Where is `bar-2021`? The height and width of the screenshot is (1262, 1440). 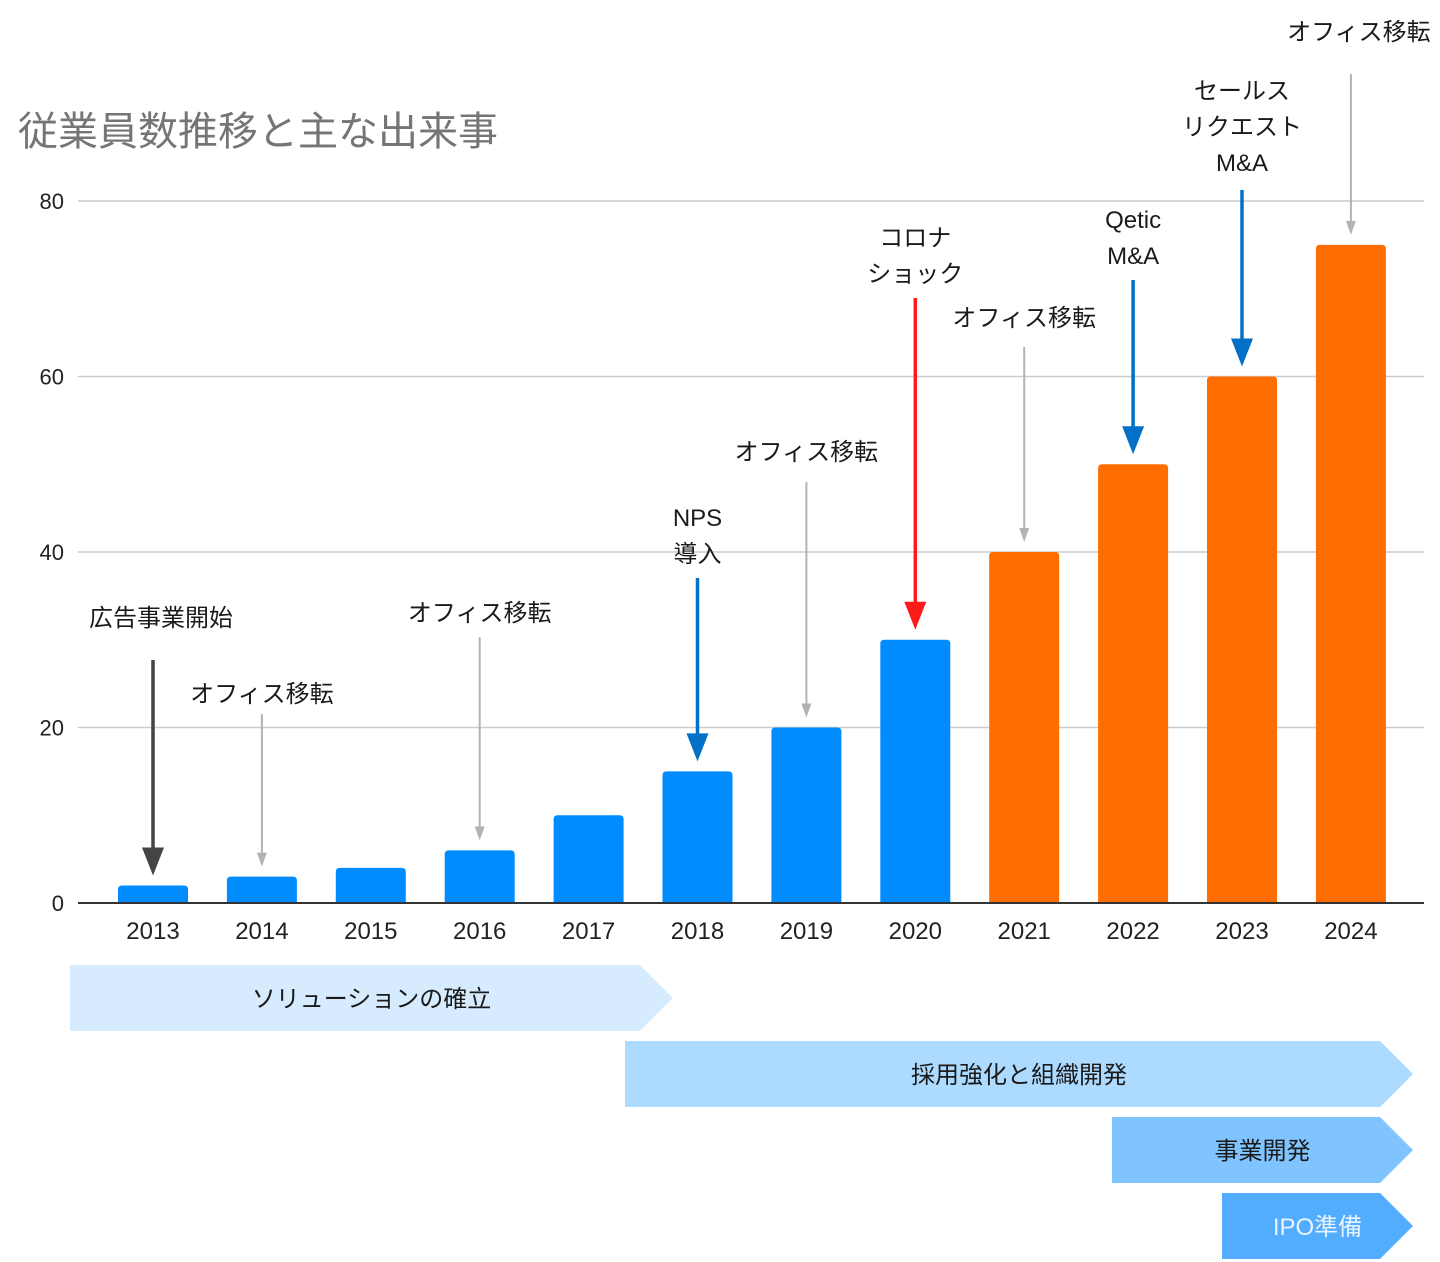 bar-2021 is located at coordinates (1024, 727).